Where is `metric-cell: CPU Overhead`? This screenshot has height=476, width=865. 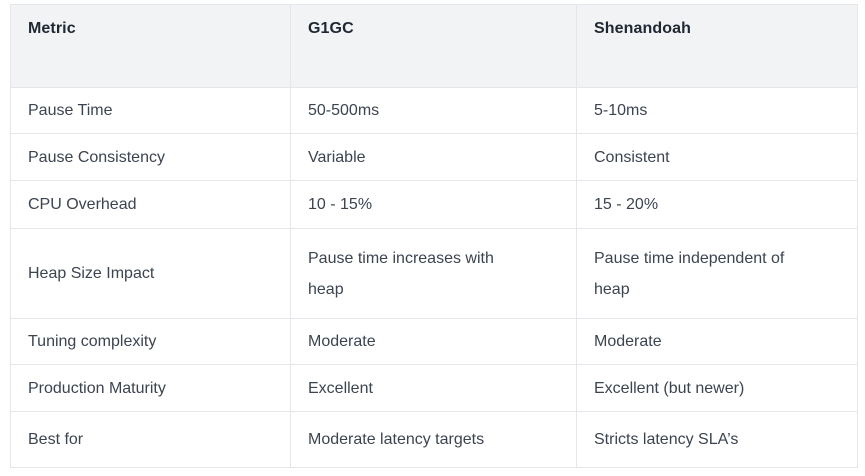
metric-cell: CPU Overhead is located at coordinates (150, 204).